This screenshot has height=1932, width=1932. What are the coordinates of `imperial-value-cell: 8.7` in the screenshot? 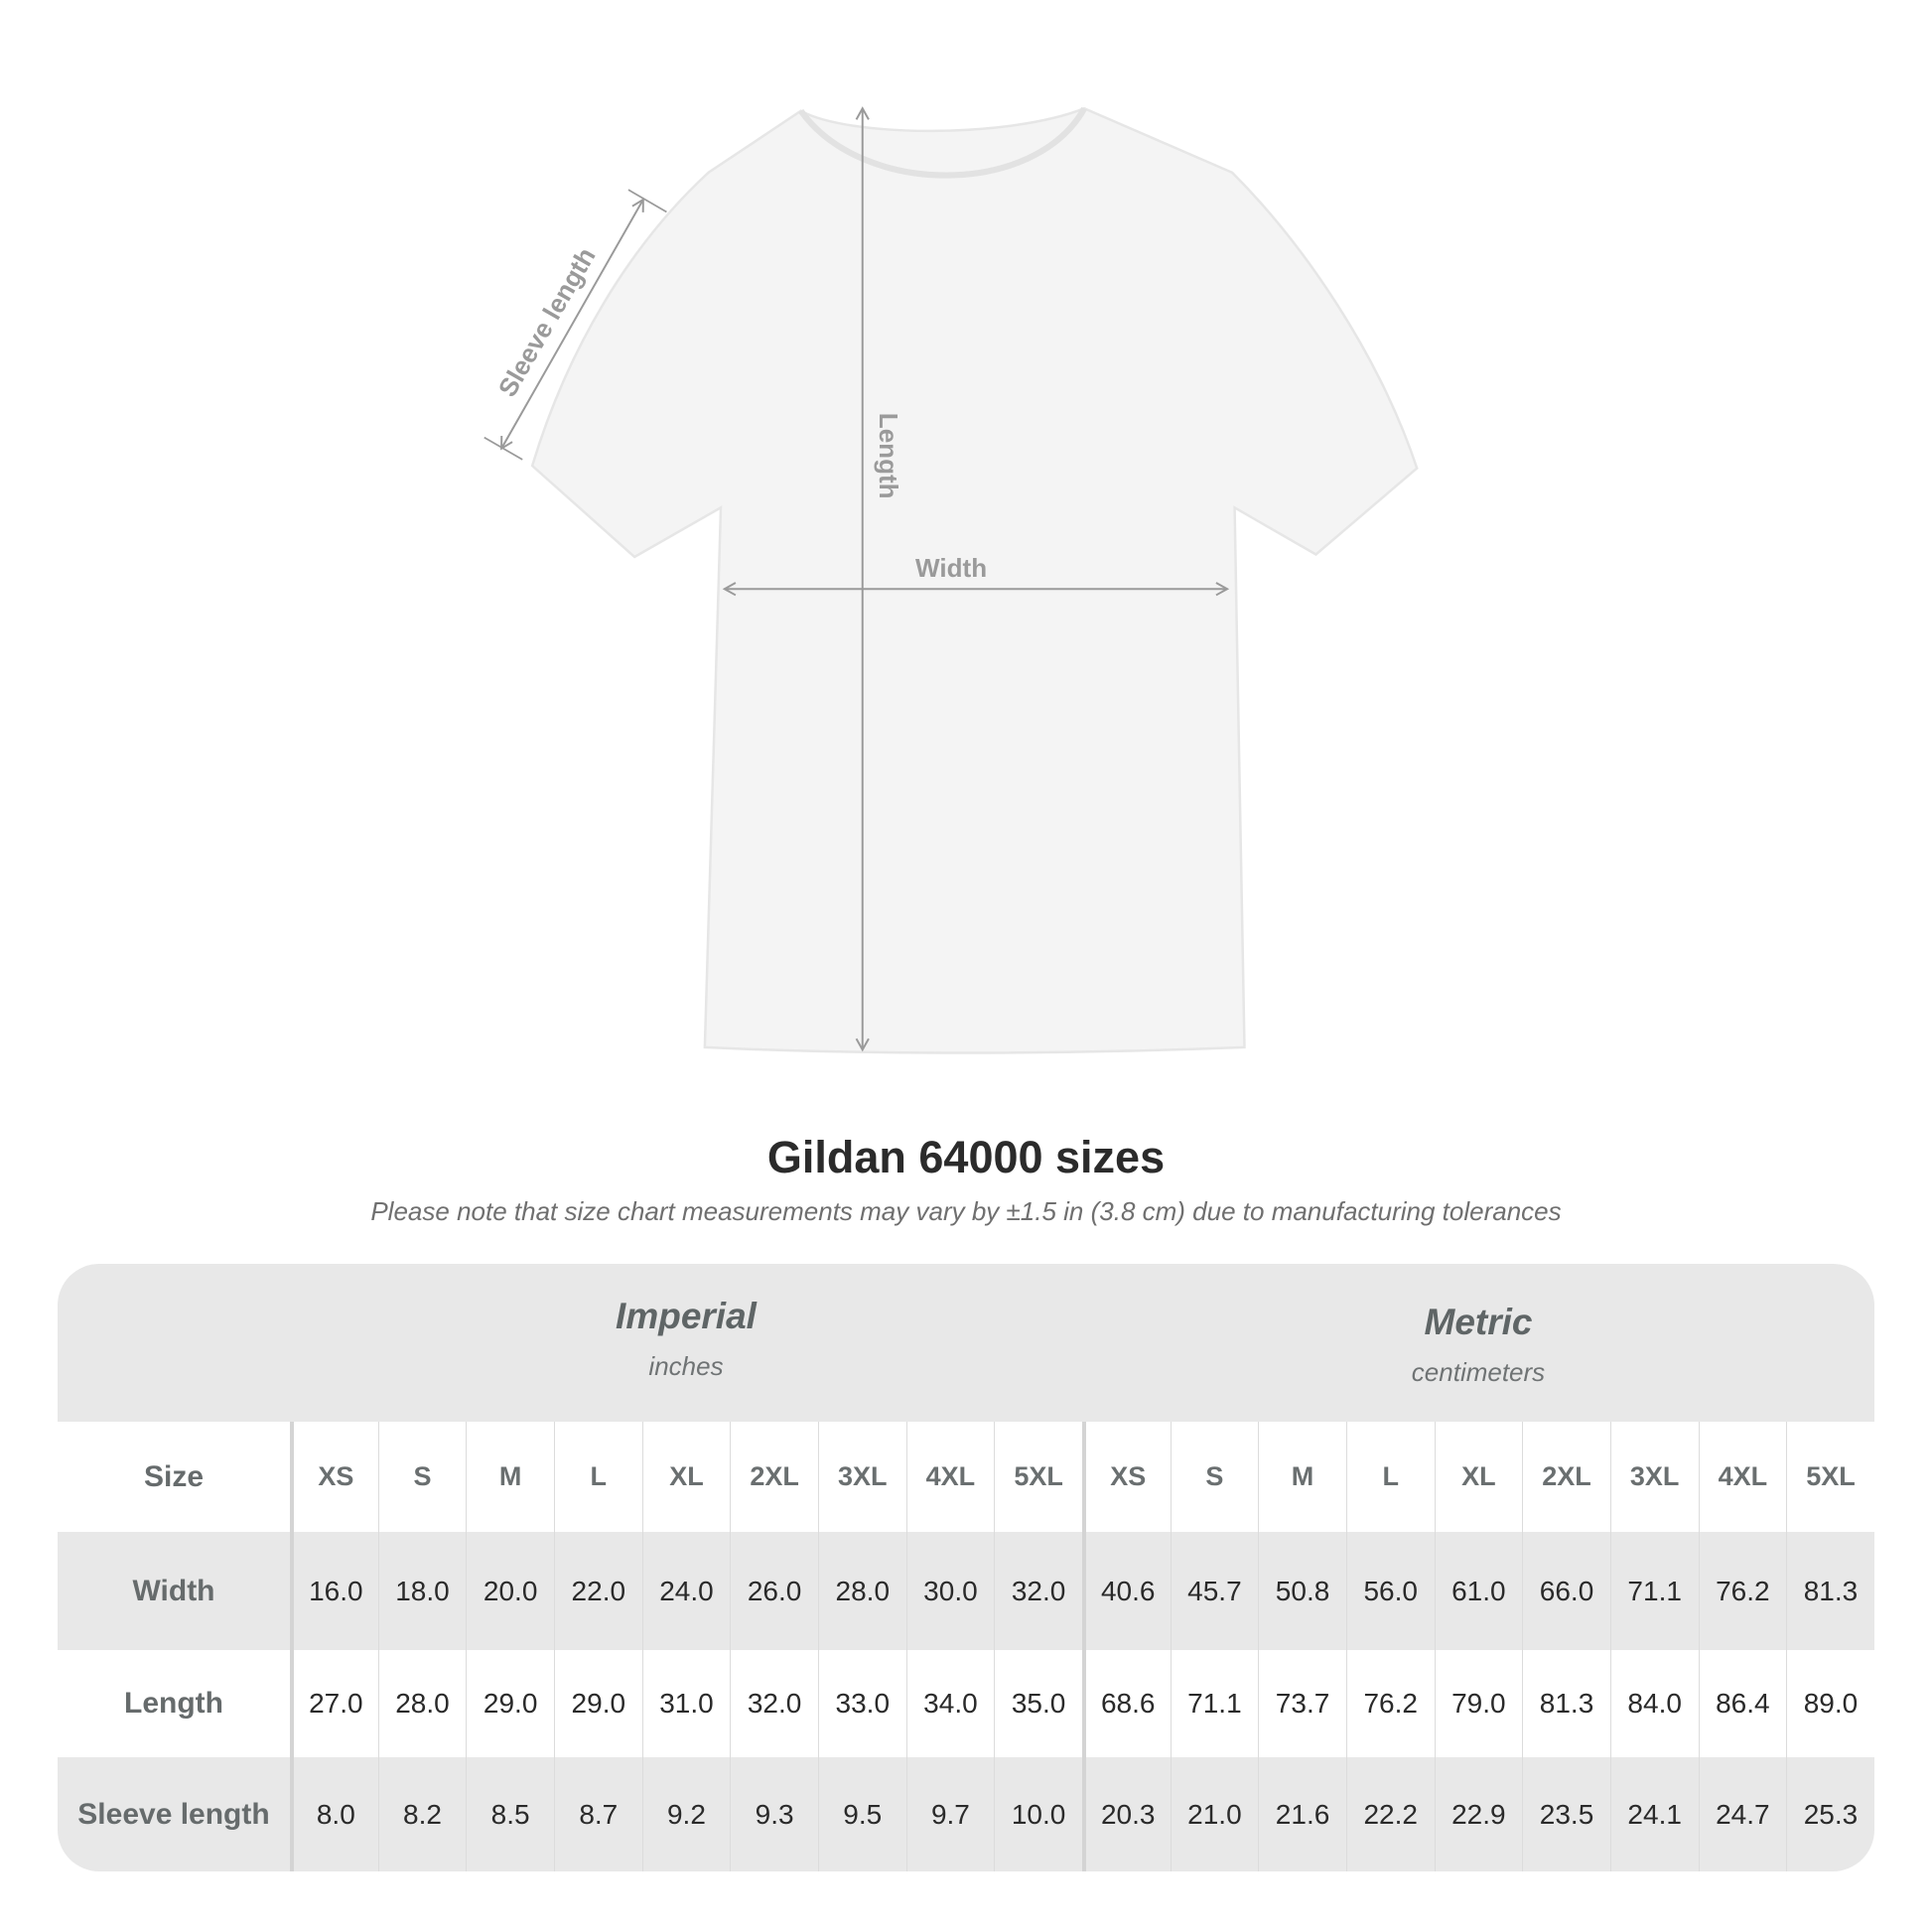 It's located at (597, 1814).